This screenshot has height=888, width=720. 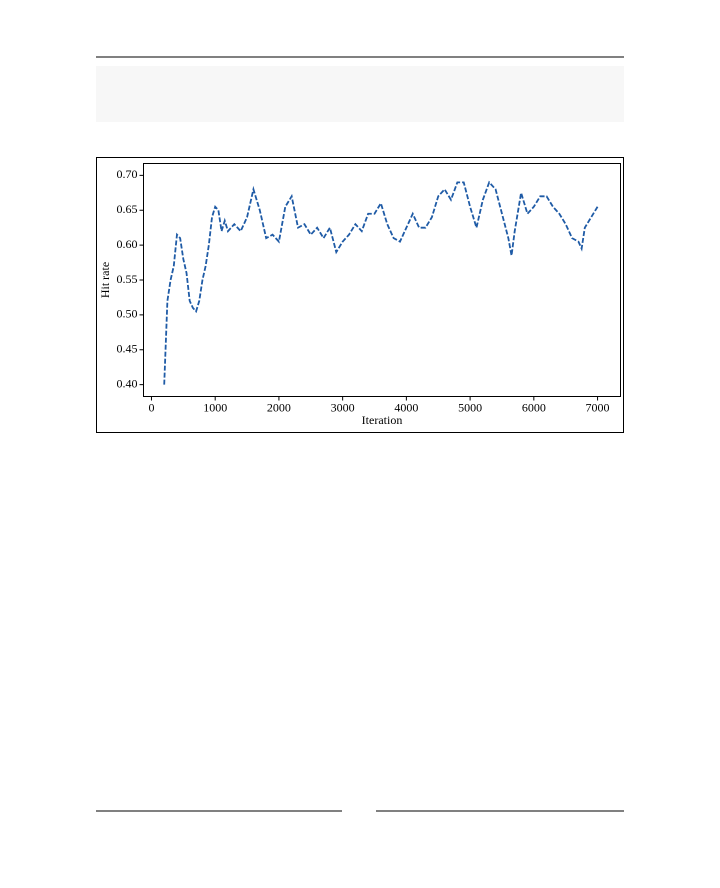 I want to click on x-tick-label: 2000, so click(x=279, y=407).